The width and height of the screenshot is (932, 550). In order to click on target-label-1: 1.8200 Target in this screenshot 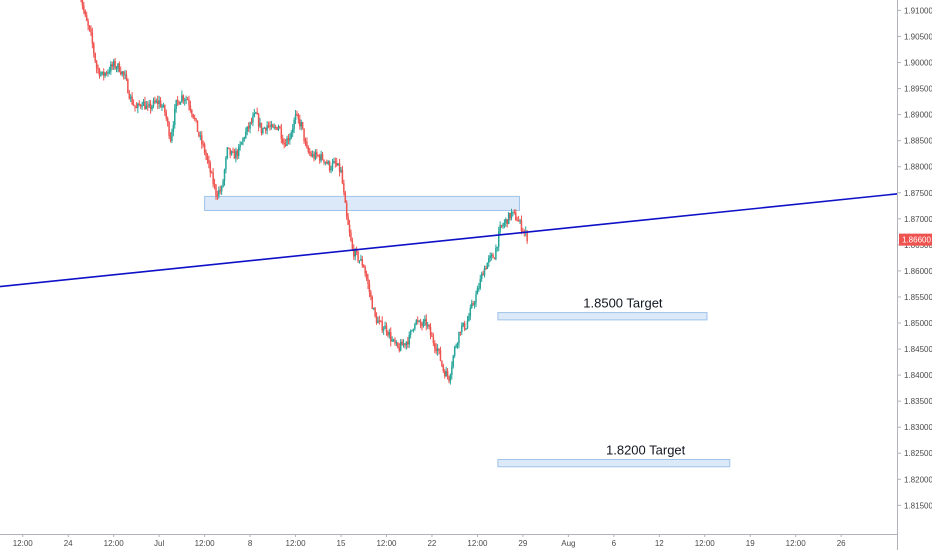, I will do `click(646, 449)`.